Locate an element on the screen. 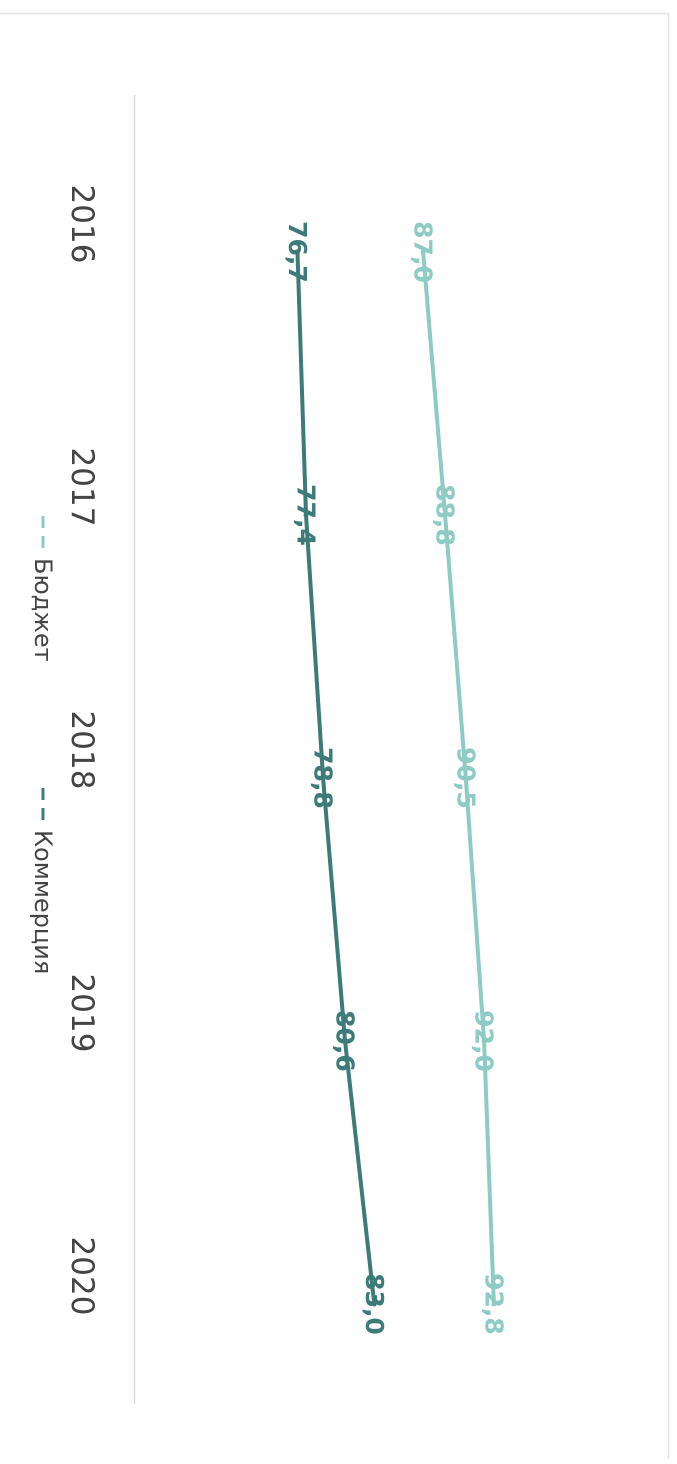 Image resolution: width=677 pixels, height=1464 pixels. data-label-1-1: 77,4 is located at coordinates (306, 515).